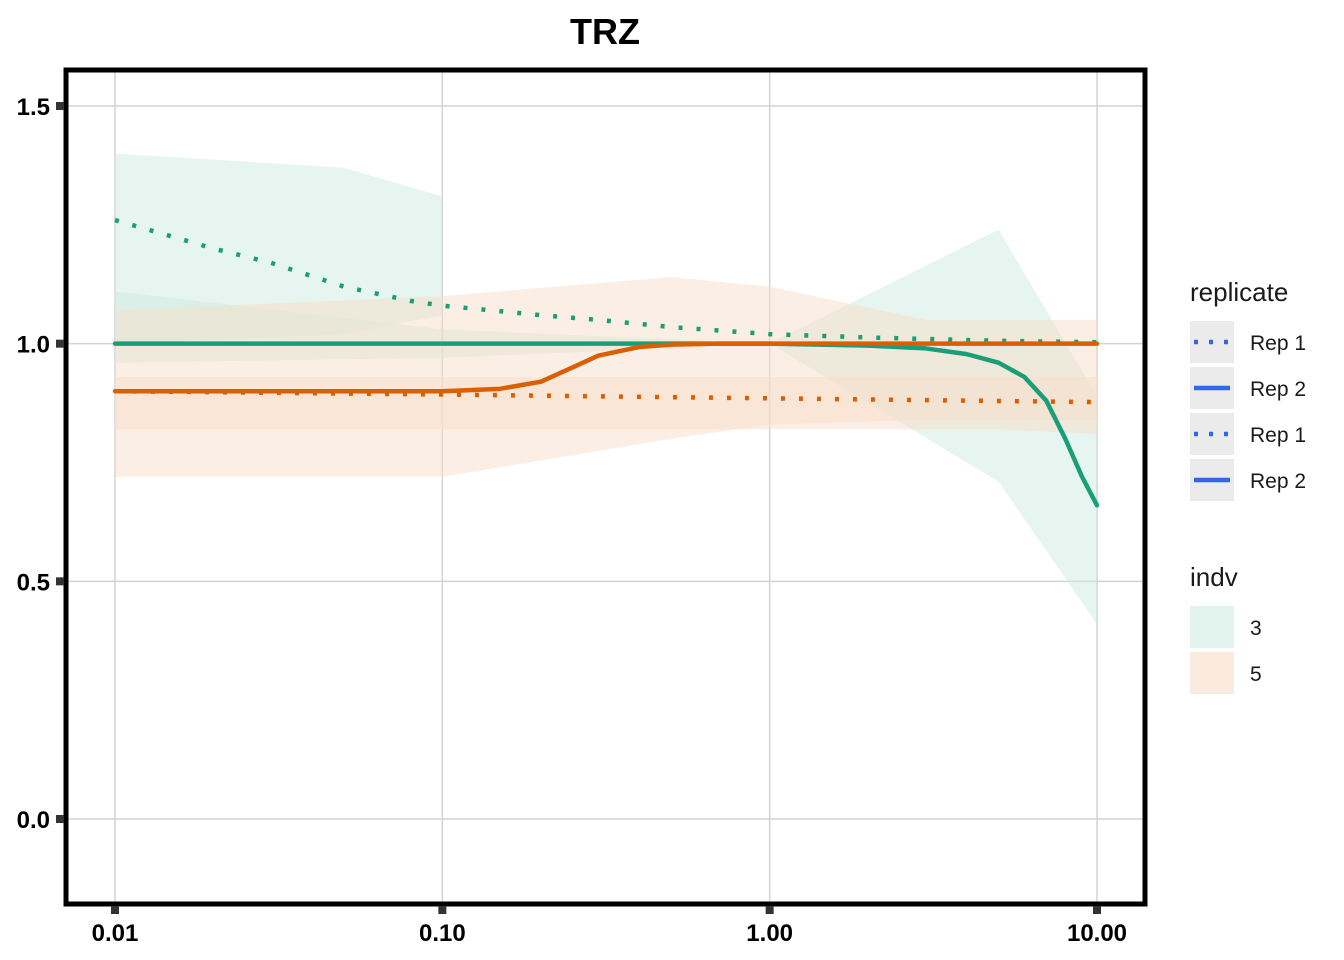  I want to click on x-tick-label: 0.01, so click(115, 933).